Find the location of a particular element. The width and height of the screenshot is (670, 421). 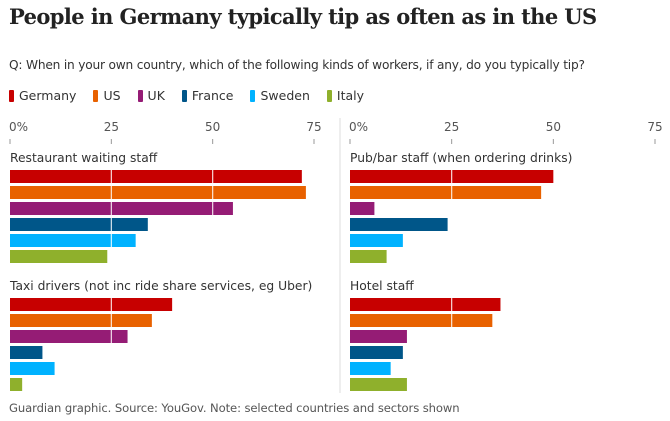

legend-item-france: France is located at coordinates (207, 95).